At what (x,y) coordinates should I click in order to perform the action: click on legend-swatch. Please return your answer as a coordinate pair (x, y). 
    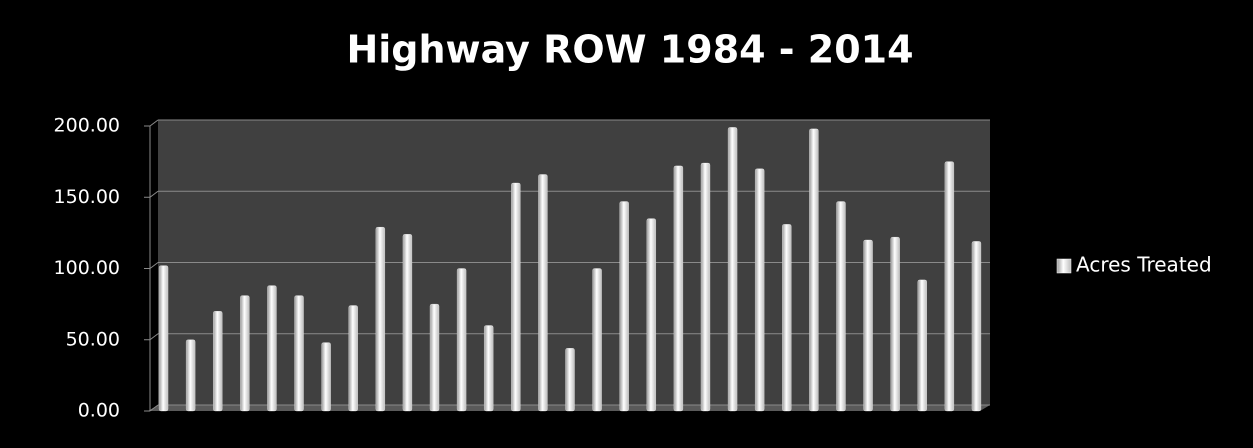
    Looking at the image, I should click on (1064, 266).